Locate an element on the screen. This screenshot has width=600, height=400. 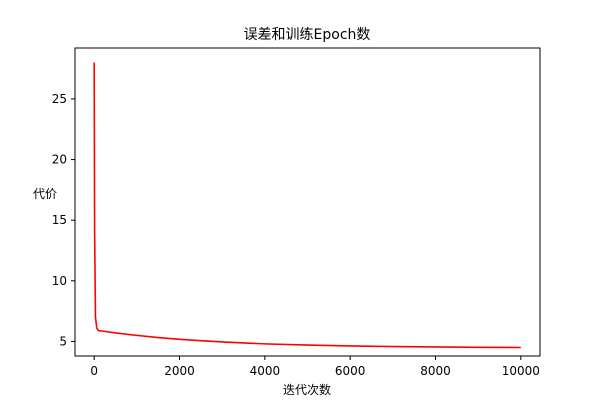
y-tick-label: 5 is located at coordinates (63, 341).